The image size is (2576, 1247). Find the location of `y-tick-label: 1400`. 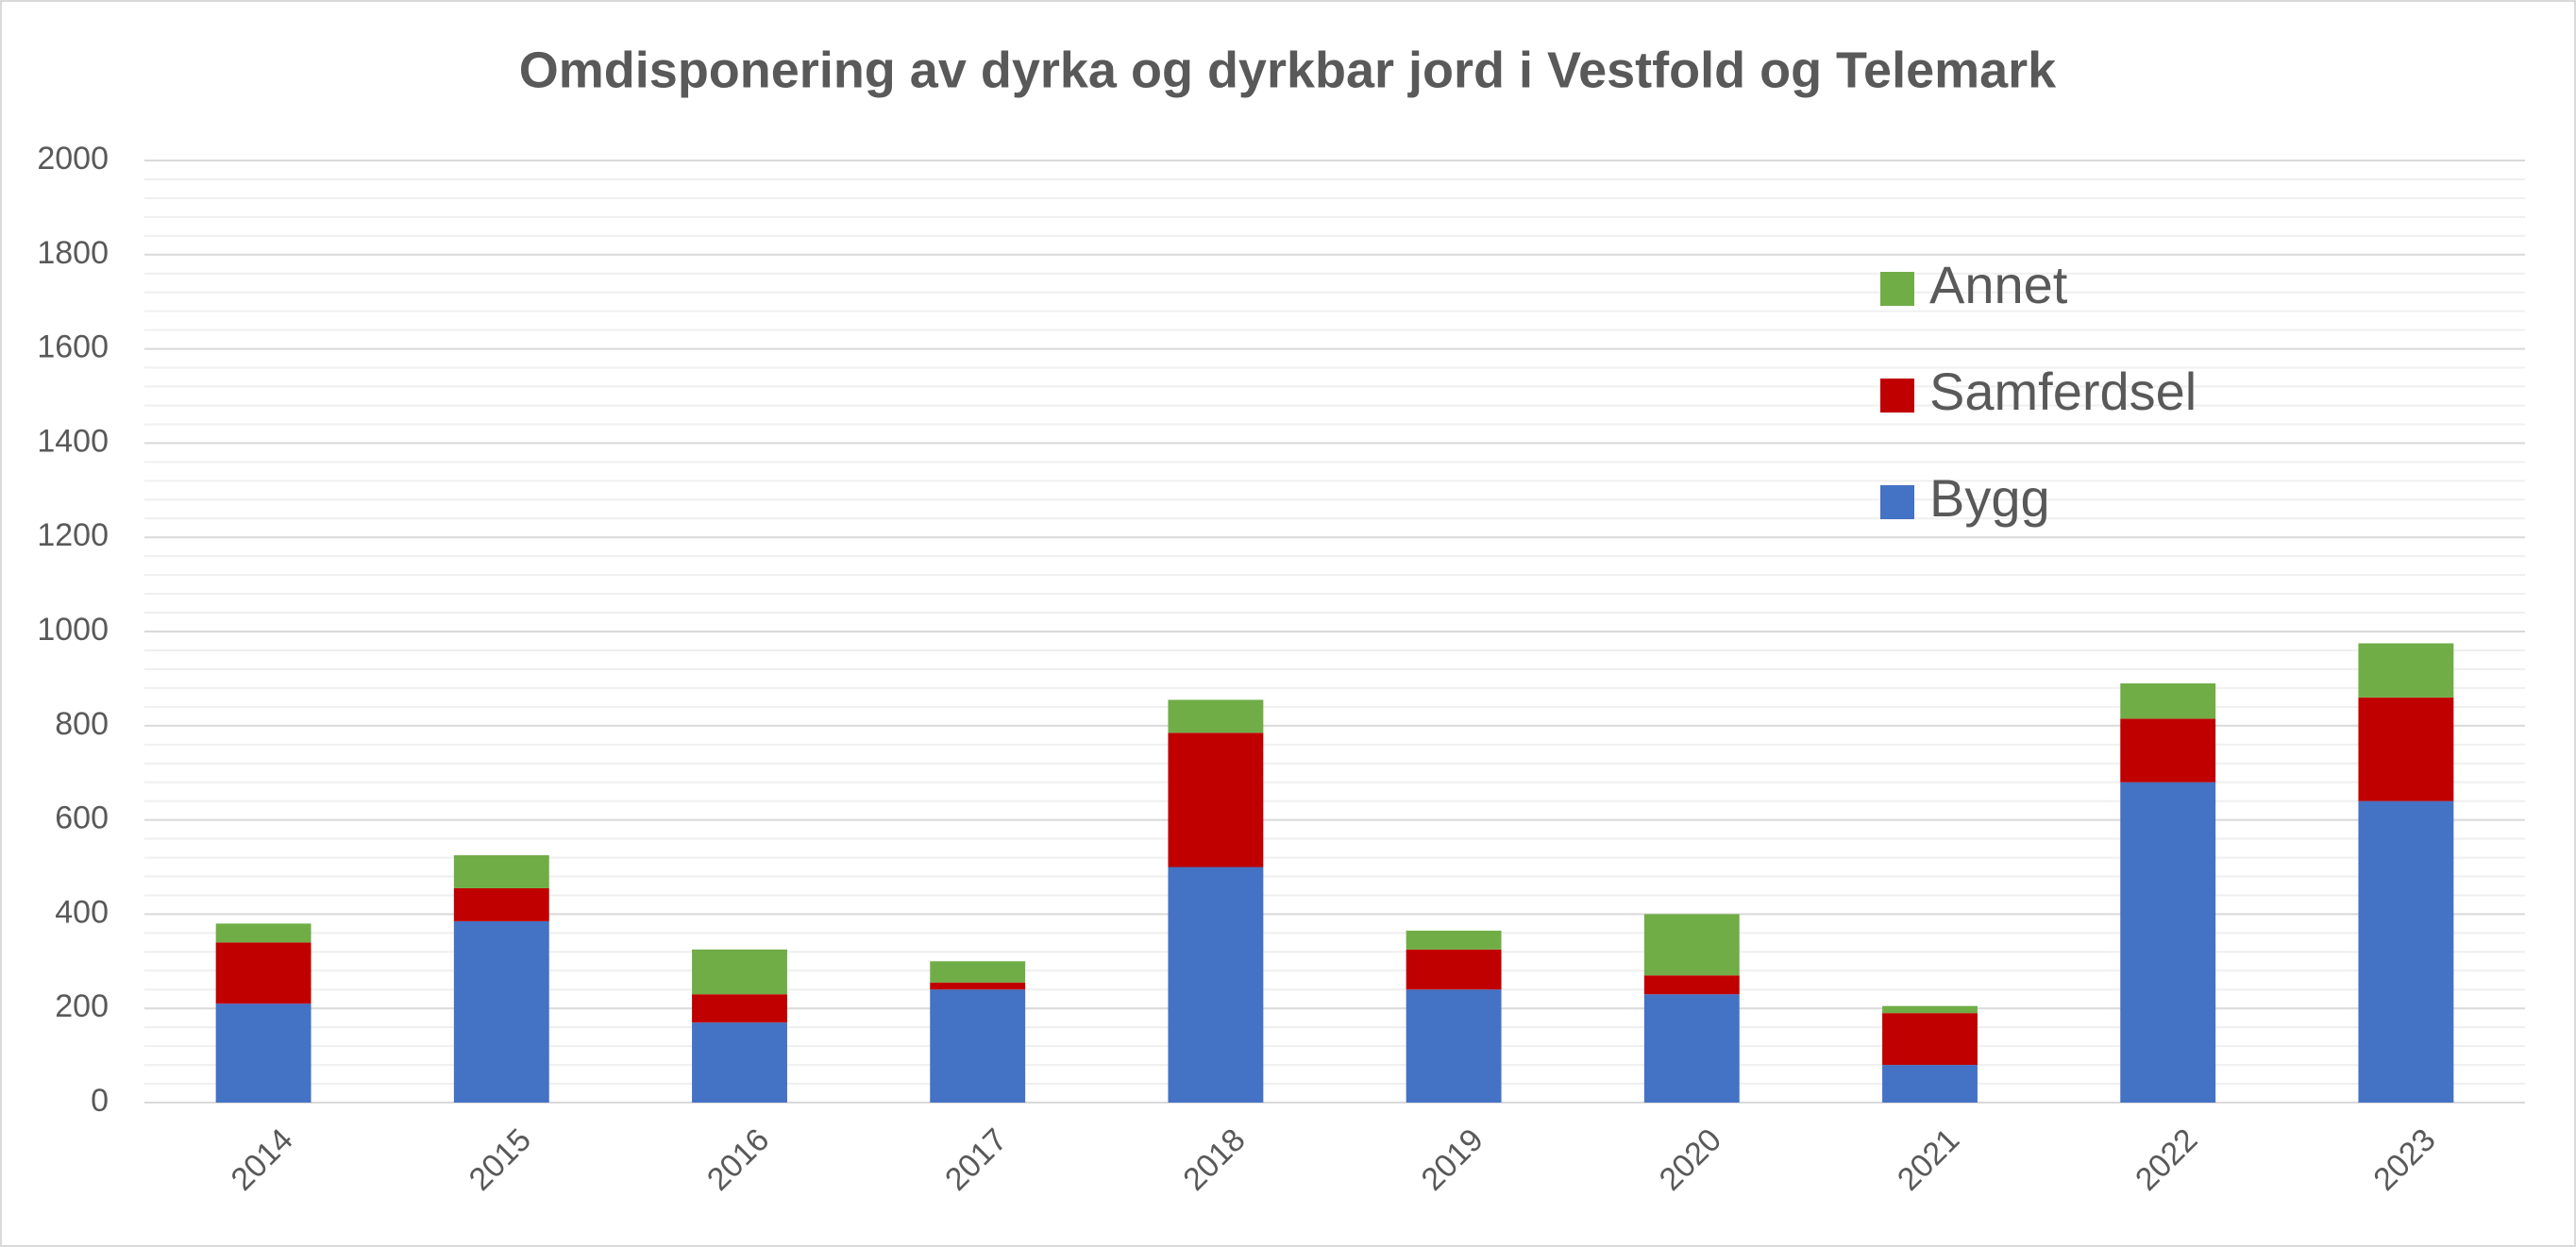

y-tick-label: 1400 is located at coordinates (73, 441).